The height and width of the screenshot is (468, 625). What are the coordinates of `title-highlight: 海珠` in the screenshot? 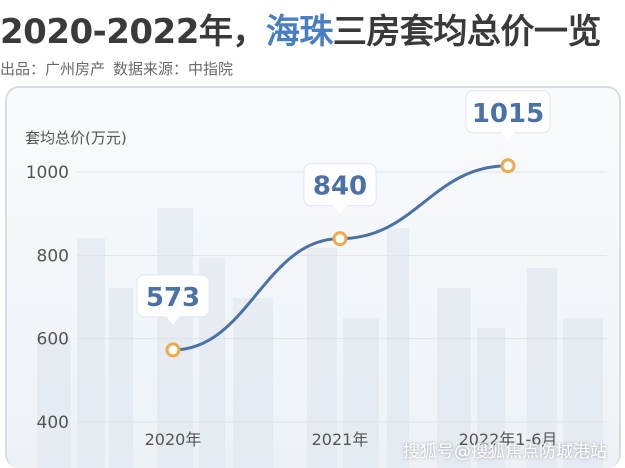 It's located at (299, 32).